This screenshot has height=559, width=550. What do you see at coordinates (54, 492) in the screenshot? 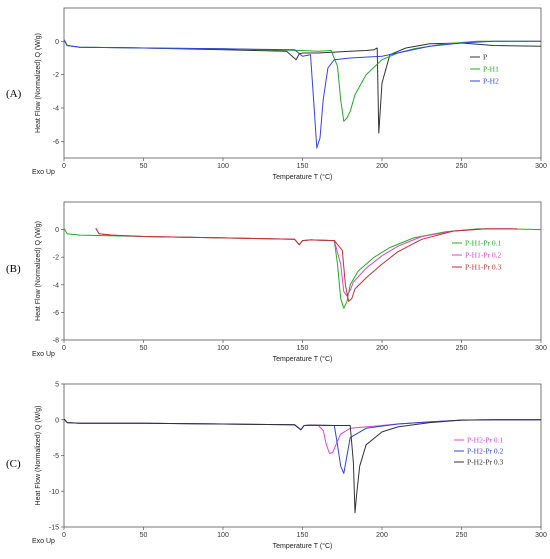
I see `y-tick-label: -10` at bounding box center [54, 492].